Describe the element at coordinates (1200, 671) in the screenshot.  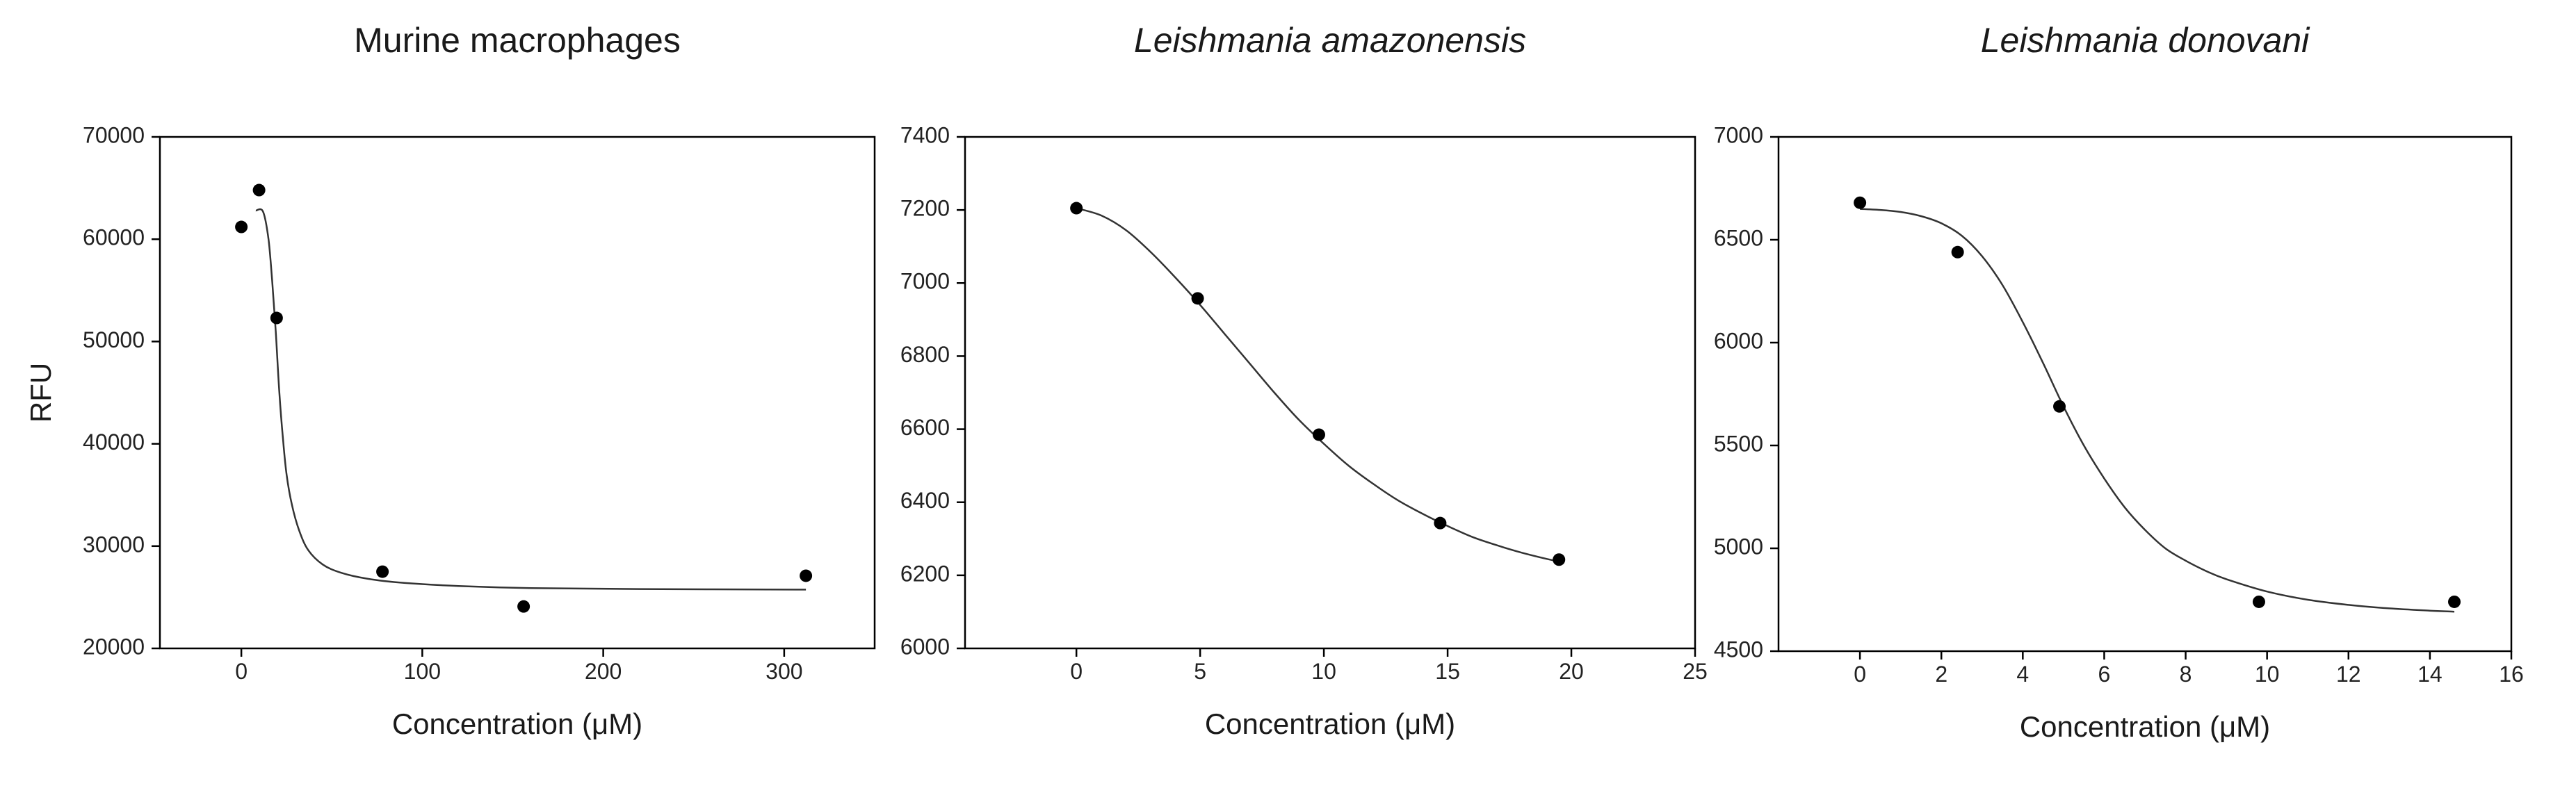
I see `x-tick-label: 5` at that location.